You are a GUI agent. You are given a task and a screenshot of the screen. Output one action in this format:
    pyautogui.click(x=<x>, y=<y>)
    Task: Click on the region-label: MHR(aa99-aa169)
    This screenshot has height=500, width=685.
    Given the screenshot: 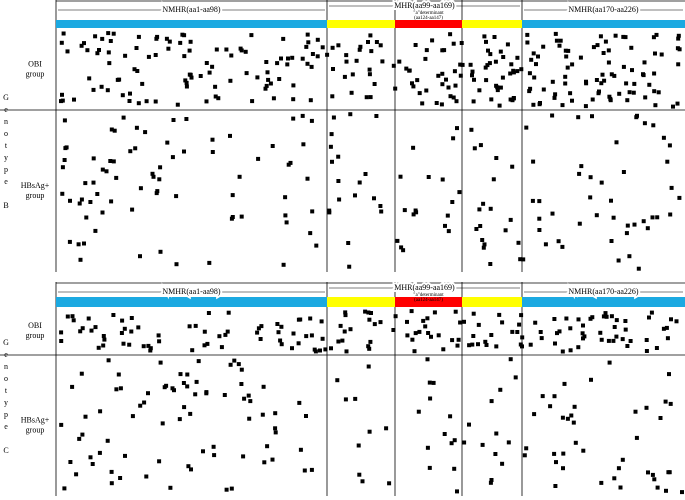 What is the action you would take?
    pyautogui.click(x=424, y=5)
    